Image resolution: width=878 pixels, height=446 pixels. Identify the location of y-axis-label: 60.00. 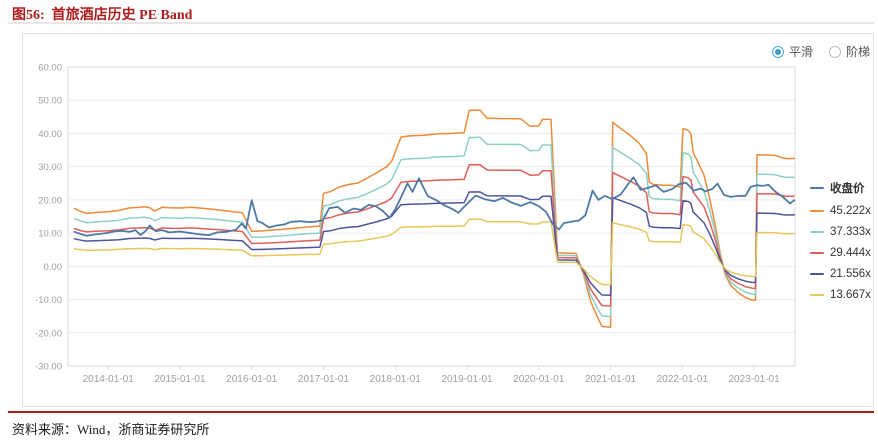
(50, 68).